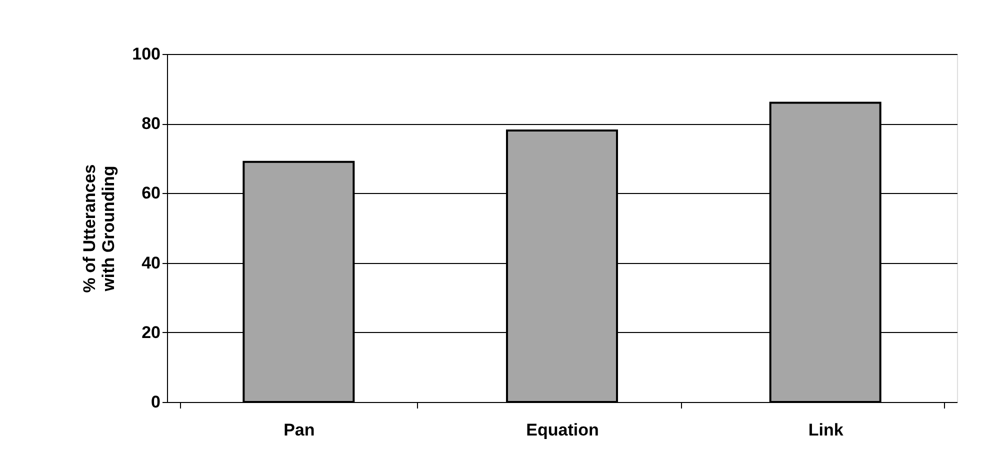  Describe the element at coordinates (151, 332) in the screenshot. I see `y-tick-label: 20` at that location.